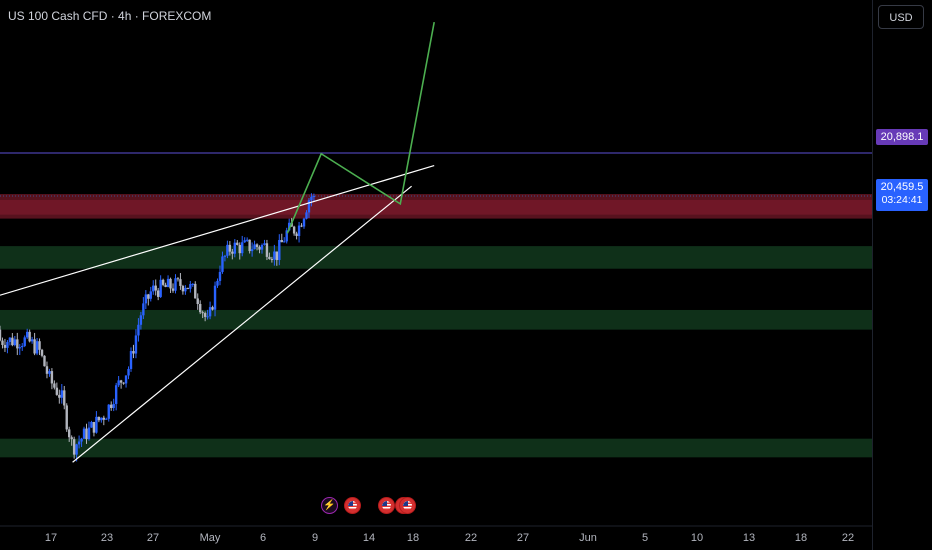 This screenshot has height=550, width=932. I want to click on price-axis-panel, so click(902, 275).